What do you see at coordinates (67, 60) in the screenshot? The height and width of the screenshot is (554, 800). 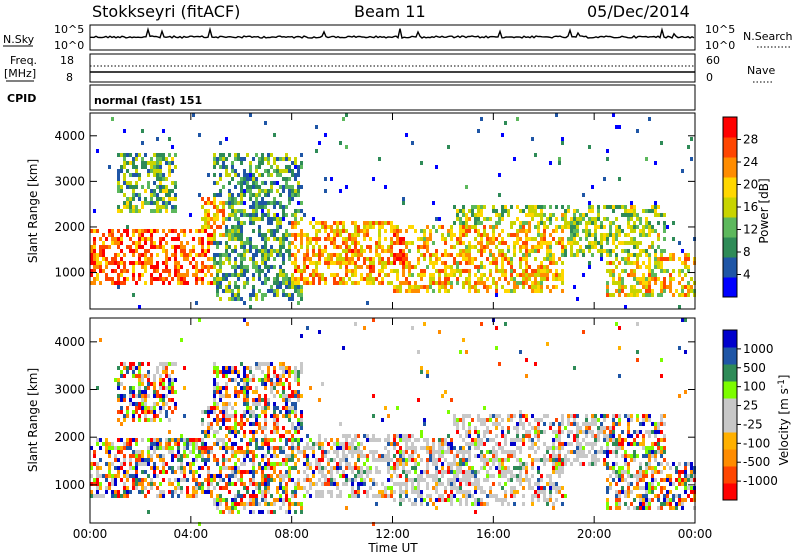 I see `freq-tick-top: 18` at bounding box center [67, 60].